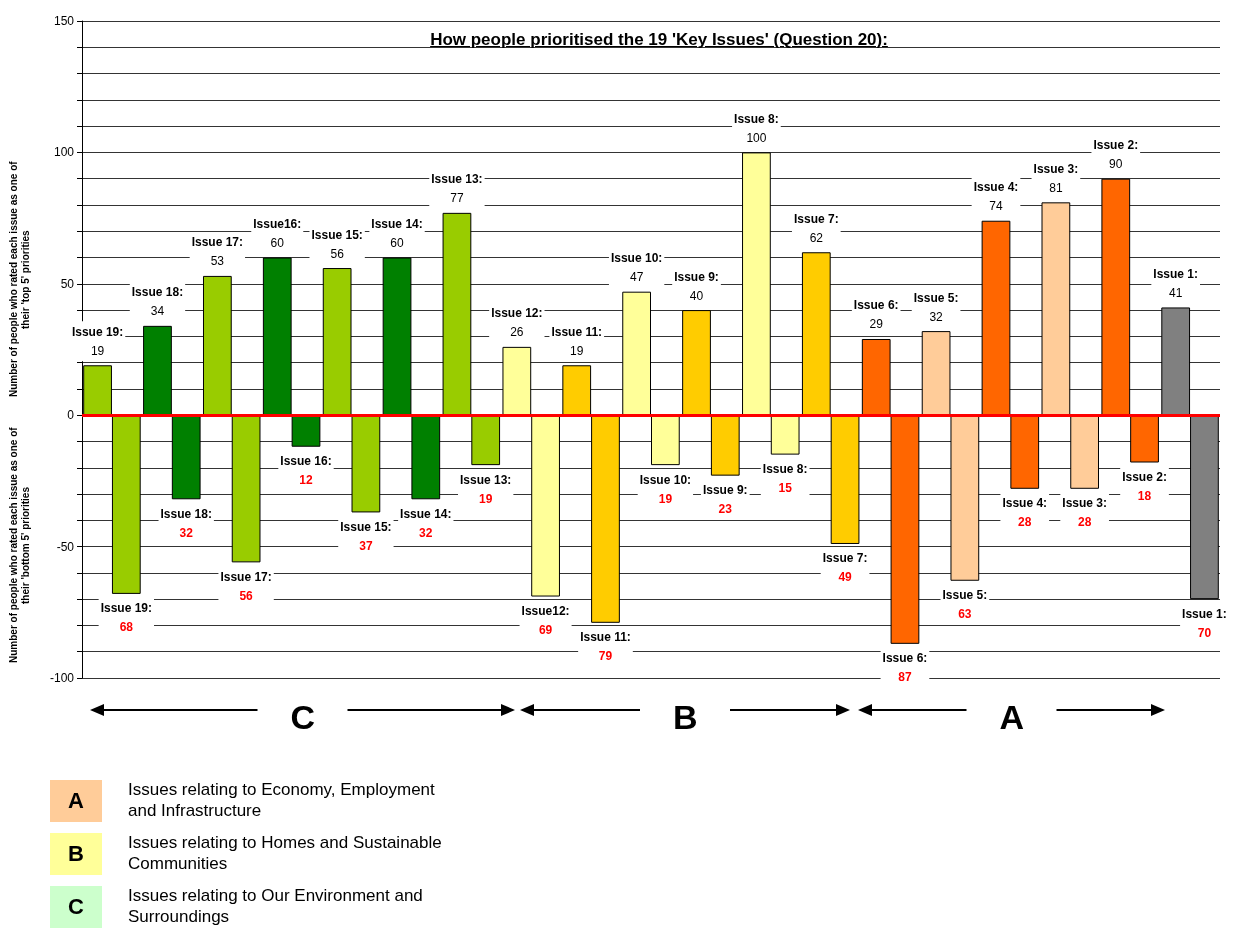  What do you see at coordinates (64, 21) in the screenshot?
I see `y-tick-label: 150` at bounding box center [64, 21].